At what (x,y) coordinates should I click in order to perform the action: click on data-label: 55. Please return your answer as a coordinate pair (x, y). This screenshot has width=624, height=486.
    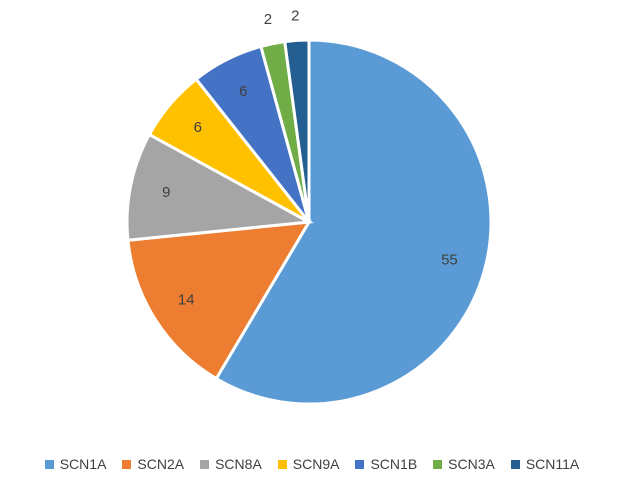
    Looking at the image, I should click on (449, 259).